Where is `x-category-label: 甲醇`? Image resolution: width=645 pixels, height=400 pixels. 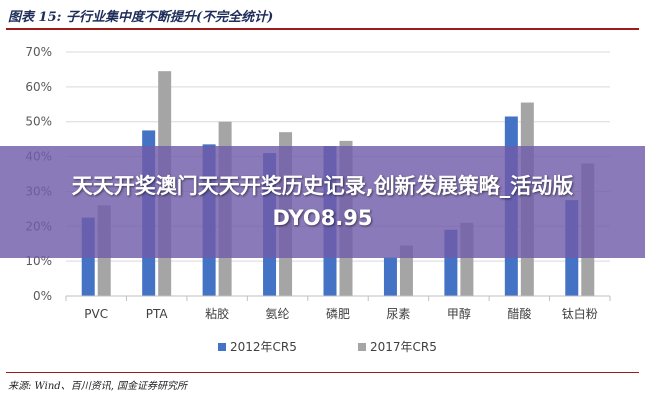 x-category-label: 甲醇 is located at coordinates (459, 313).